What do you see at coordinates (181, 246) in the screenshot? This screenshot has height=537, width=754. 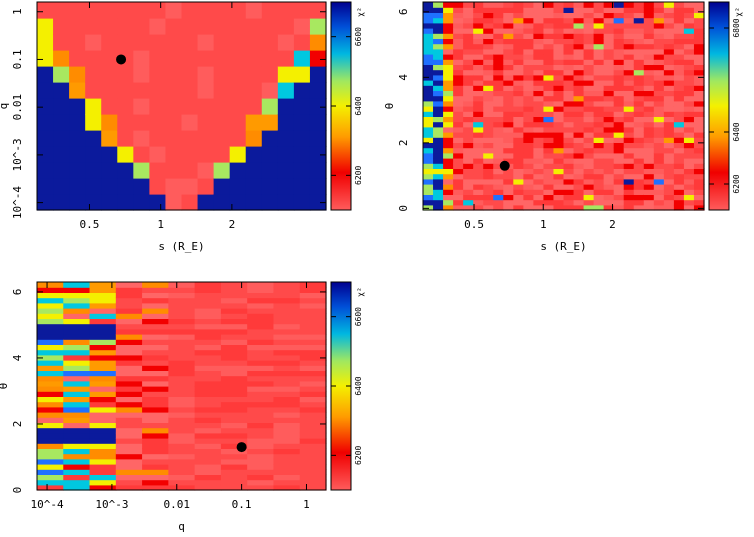 I see `x-axis-label: s (R_E)` at bounding box center [181, 246].